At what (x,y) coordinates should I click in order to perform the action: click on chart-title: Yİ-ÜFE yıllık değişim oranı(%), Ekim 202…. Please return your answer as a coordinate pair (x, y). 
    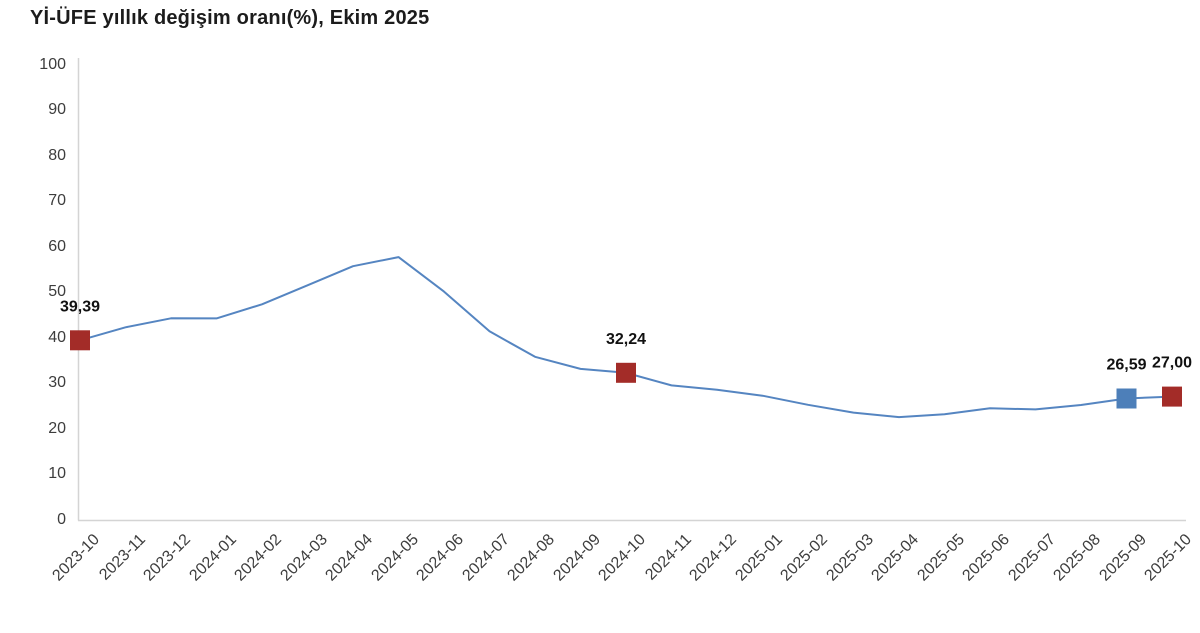
    Looking at the image, I should click on (230, 18).